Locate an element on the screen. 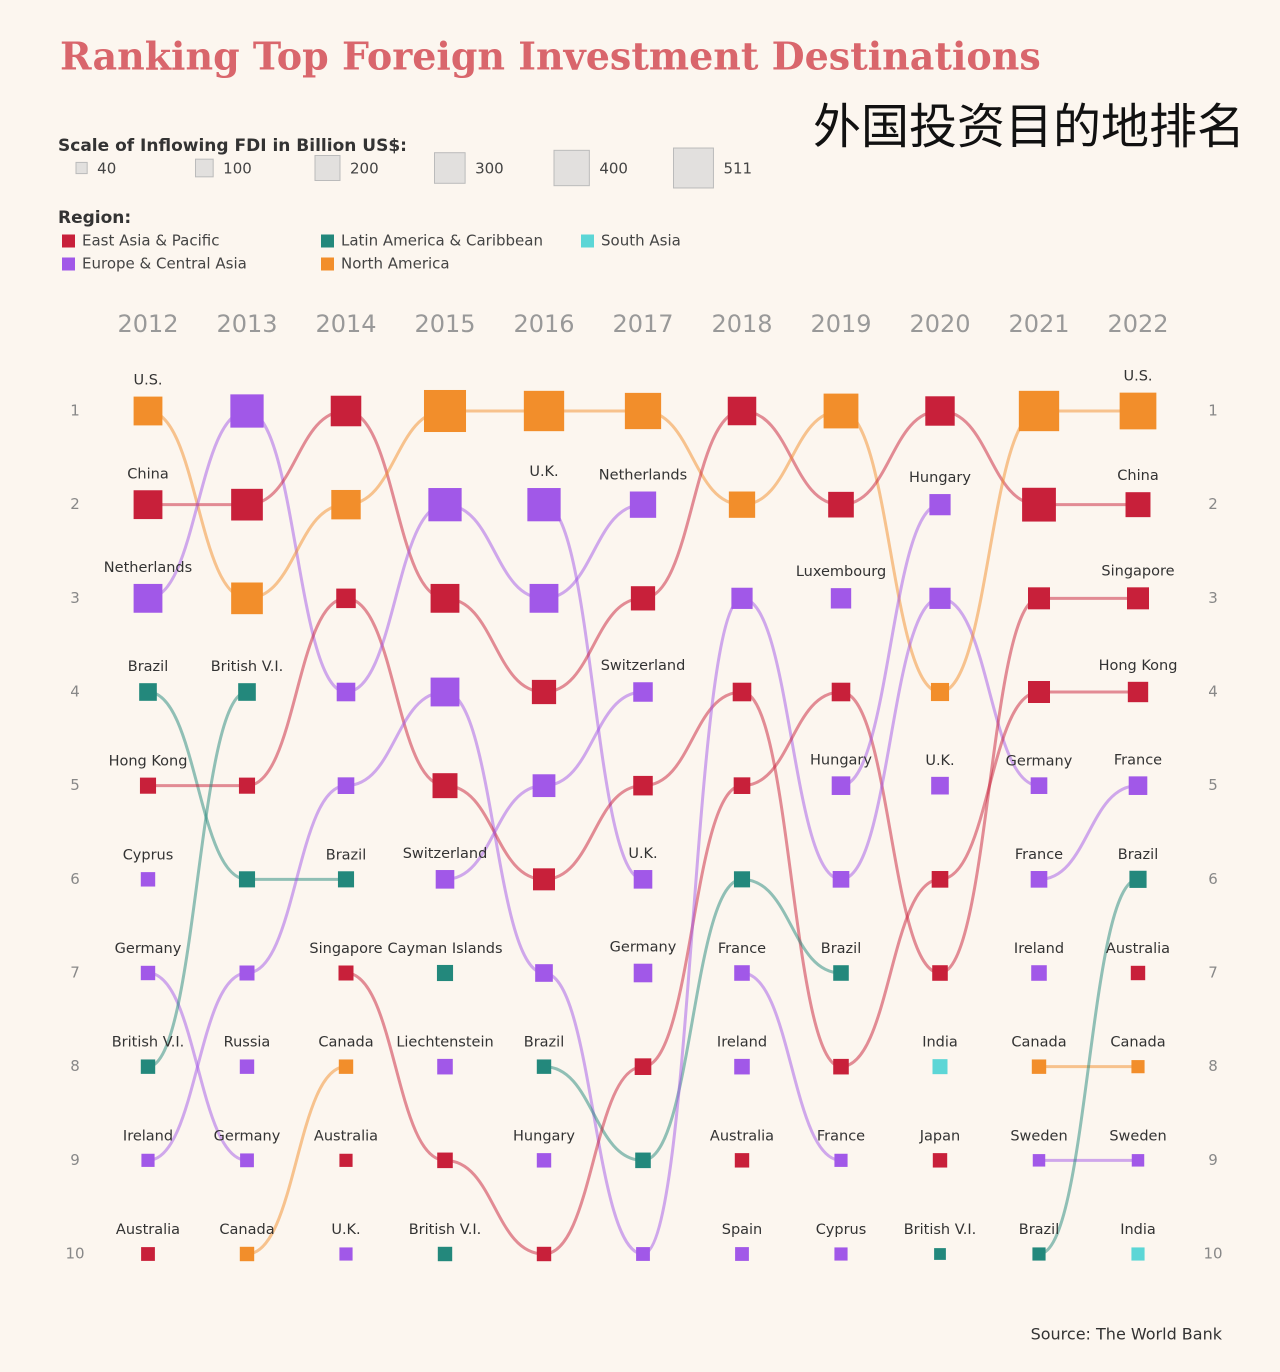 The image size is (1280, 1372). chart-subtitle: 外国投资目的地排名 is located at coordinates (1029, 127).